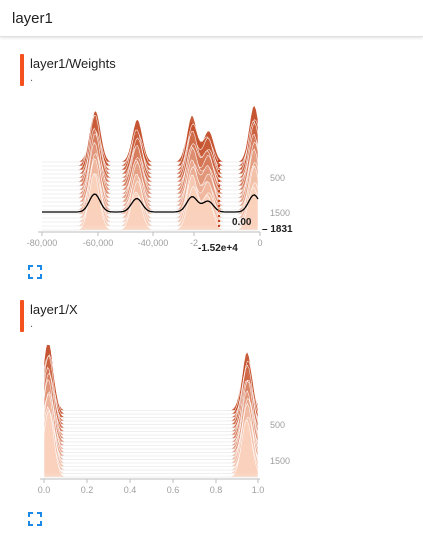  I want to click on page-title: layer1, so click(32, 18).